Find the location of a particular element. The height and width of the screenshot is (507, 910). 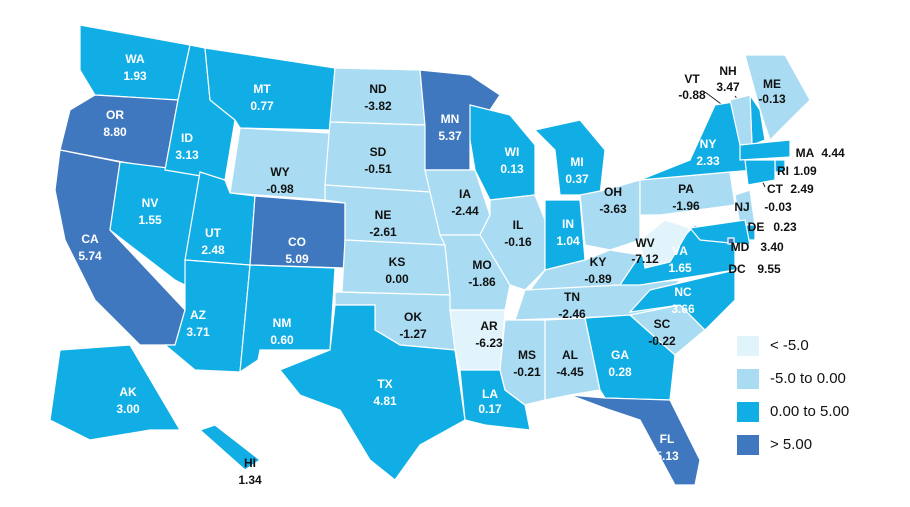

state-abbr: MI is located at coordinates (576, 162).